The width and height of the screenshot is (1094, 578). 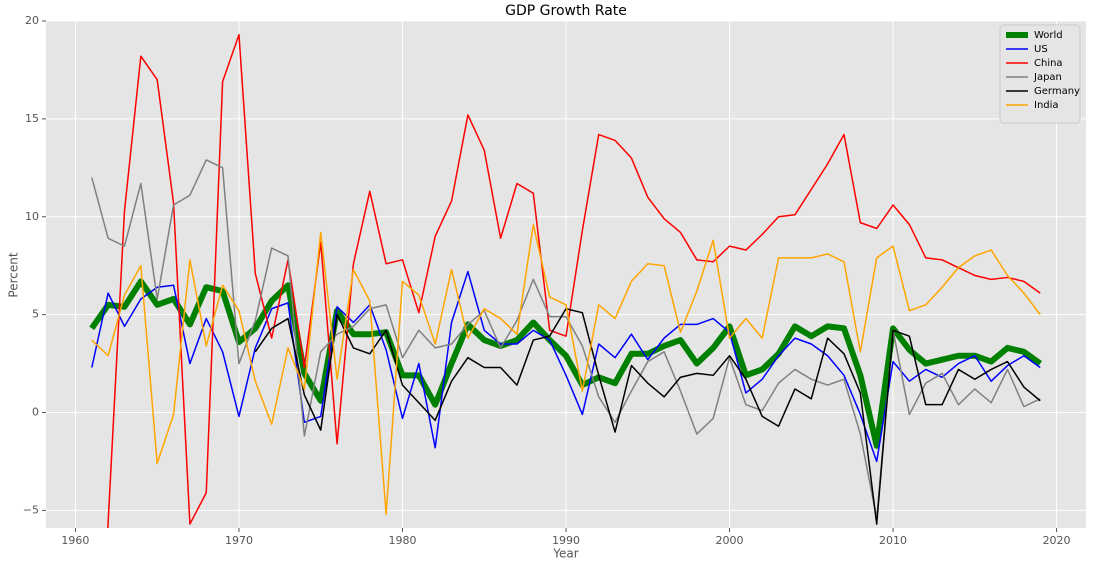 I want to click on legend-label: China, so click(x=1048, y=63).